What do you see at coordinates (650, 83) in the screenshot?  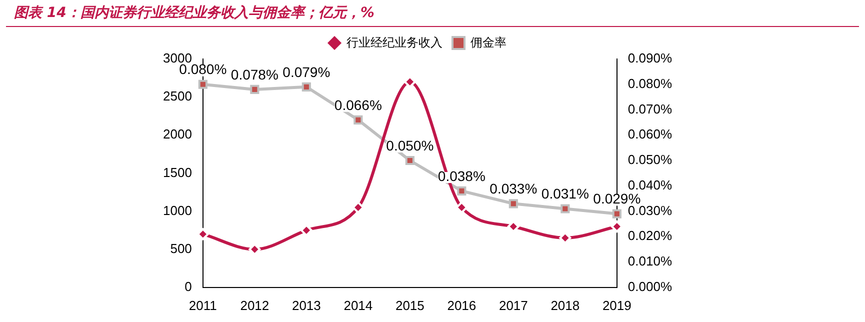 I see `y2-tick-label: 0.080%` at bounding box center [650, 83].